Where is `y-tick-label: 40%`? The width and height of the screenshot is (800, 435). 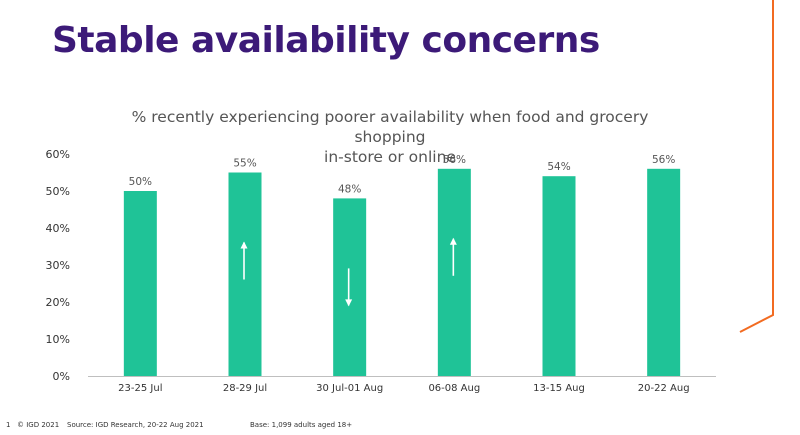 y-tick-label: 40% is located at coordinates (58, 228).